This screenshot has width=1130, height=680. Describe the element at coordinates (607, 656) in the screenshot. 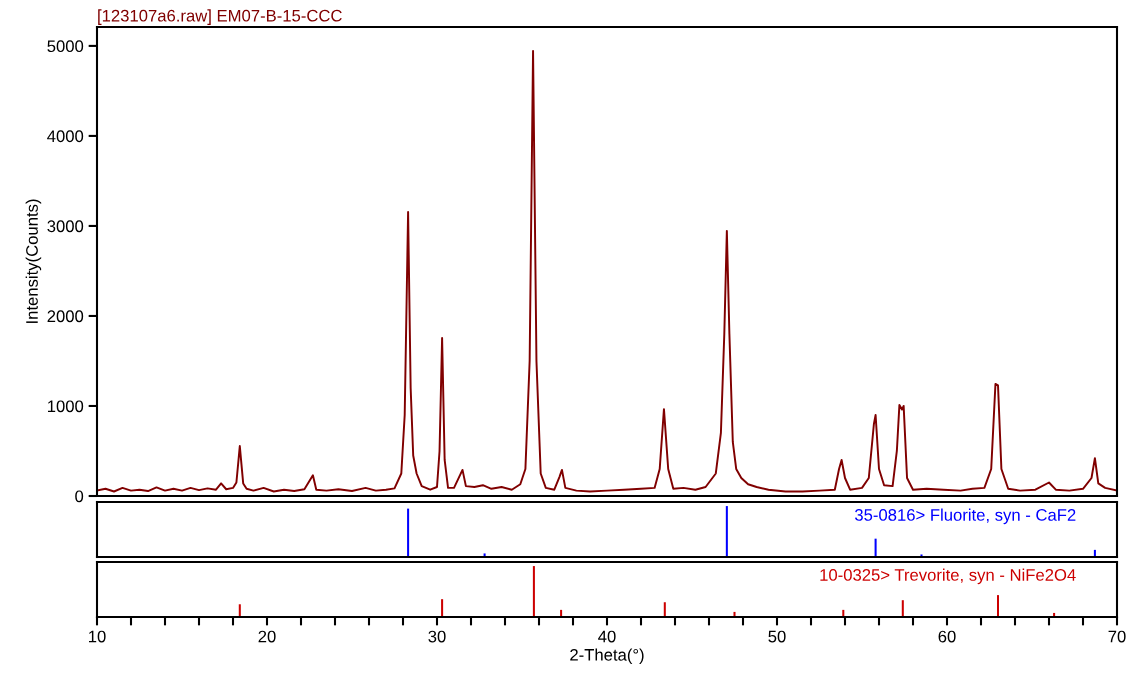

I see `x-axis-title: 2-Theta(°)` at that location.